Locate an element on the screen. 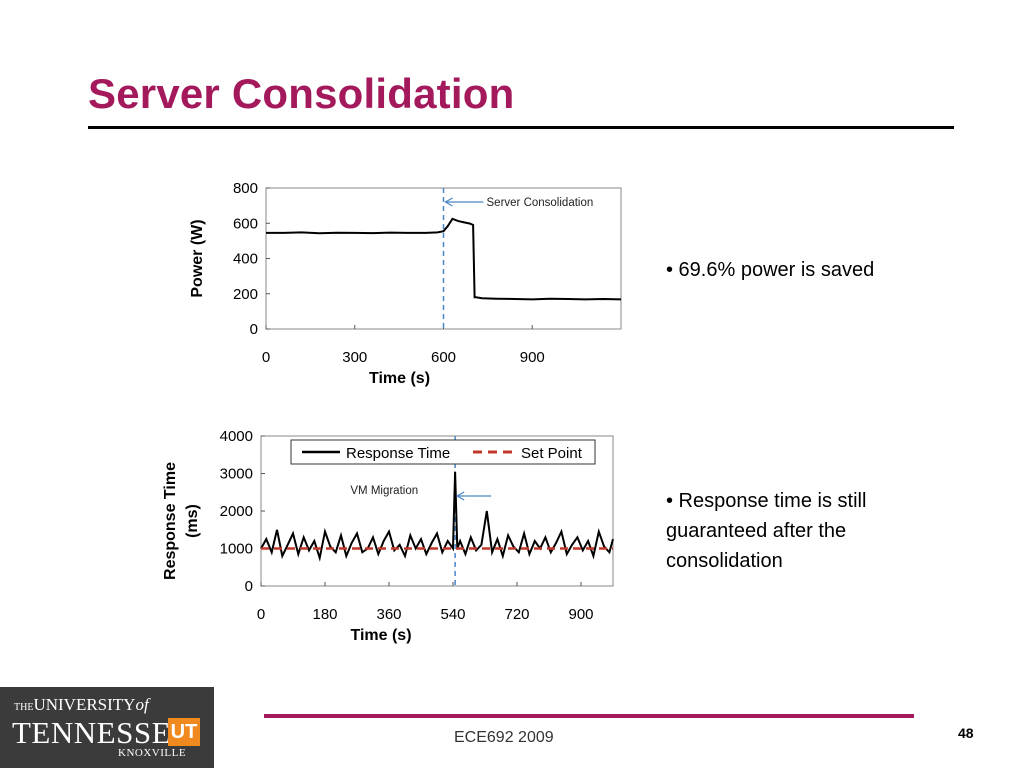 The image size is (1024, 768). x-tick-label: 180 is located at coordinates (324, 614).